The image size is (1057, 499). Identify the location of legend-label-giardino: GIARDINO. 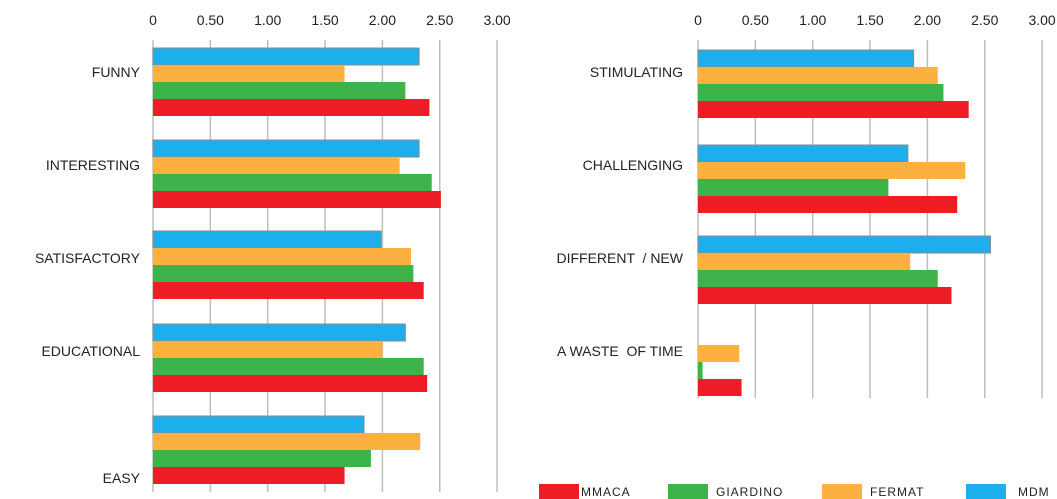
(749, 492).